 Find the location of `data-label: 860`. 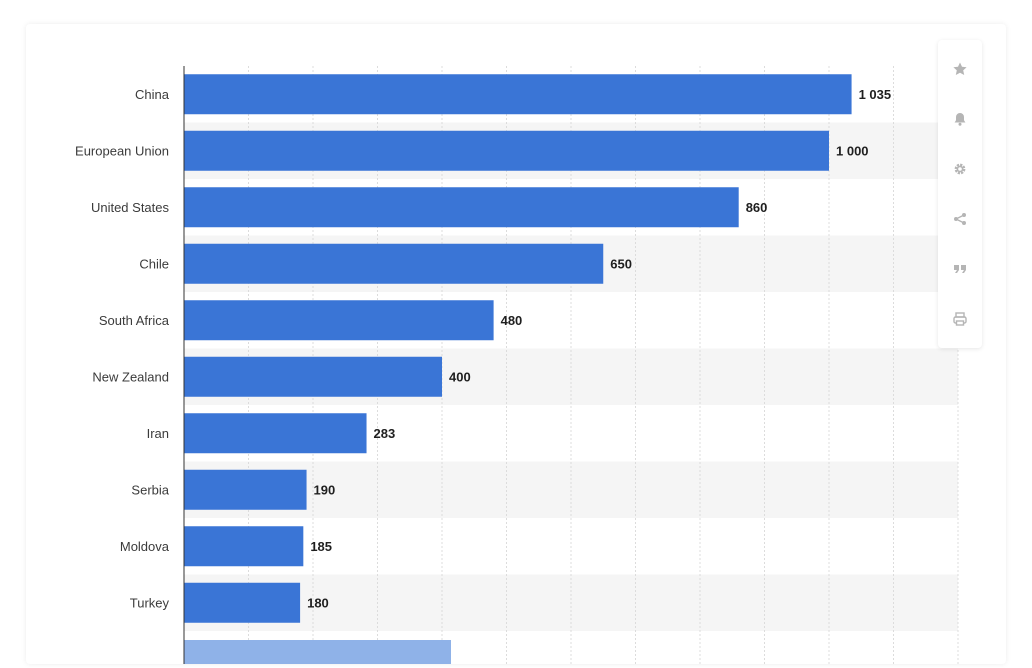

data-label: 860 is located at coordinates (757, 207).